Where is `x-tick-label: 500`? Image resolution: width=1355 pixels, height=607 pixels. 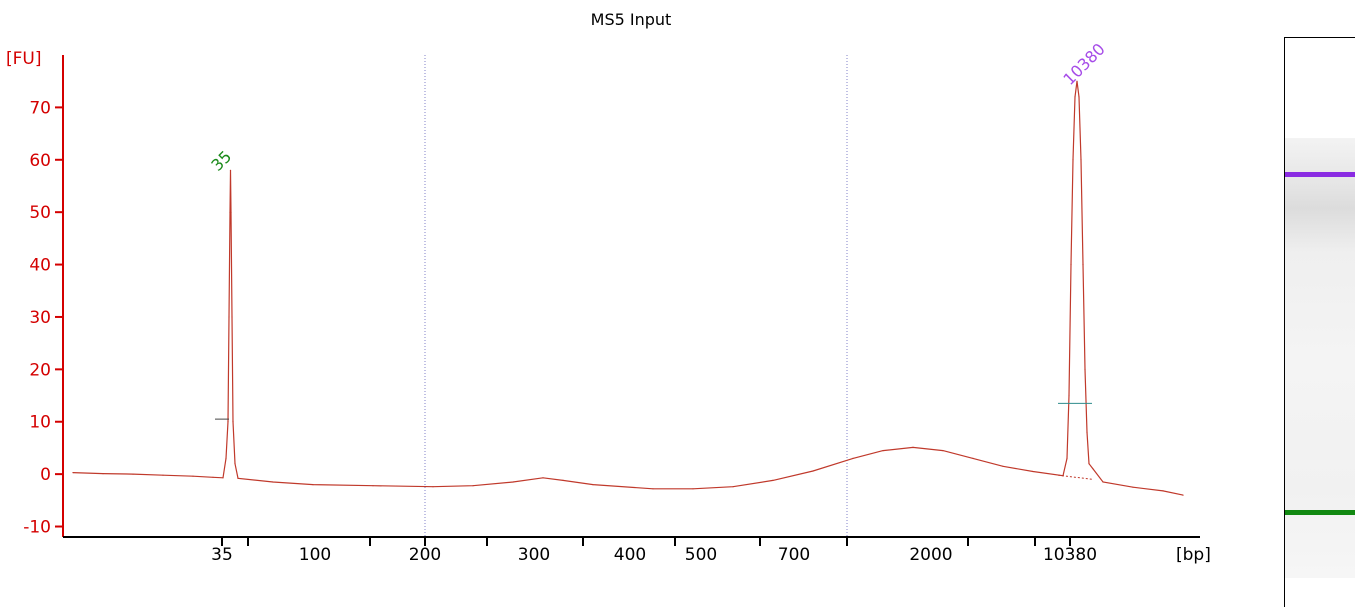
x-tick-label: 500 is located at coordinates (701, 555).